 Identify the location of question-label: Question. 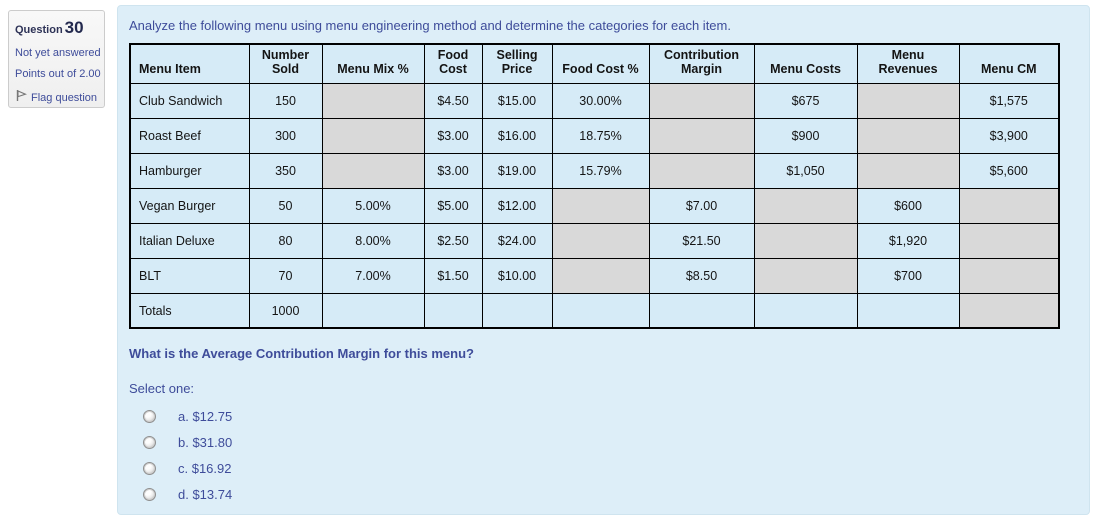
(39, 30).